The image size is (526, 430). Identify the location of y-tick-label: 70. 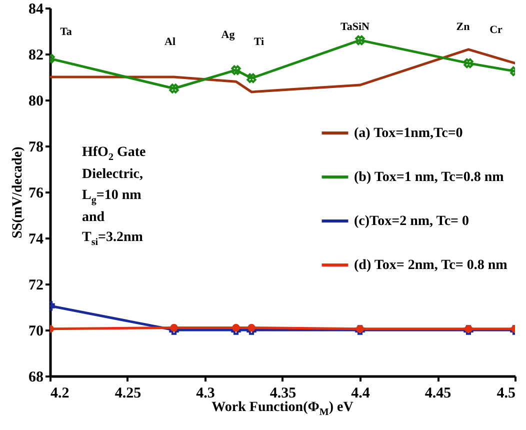
(36, 332).